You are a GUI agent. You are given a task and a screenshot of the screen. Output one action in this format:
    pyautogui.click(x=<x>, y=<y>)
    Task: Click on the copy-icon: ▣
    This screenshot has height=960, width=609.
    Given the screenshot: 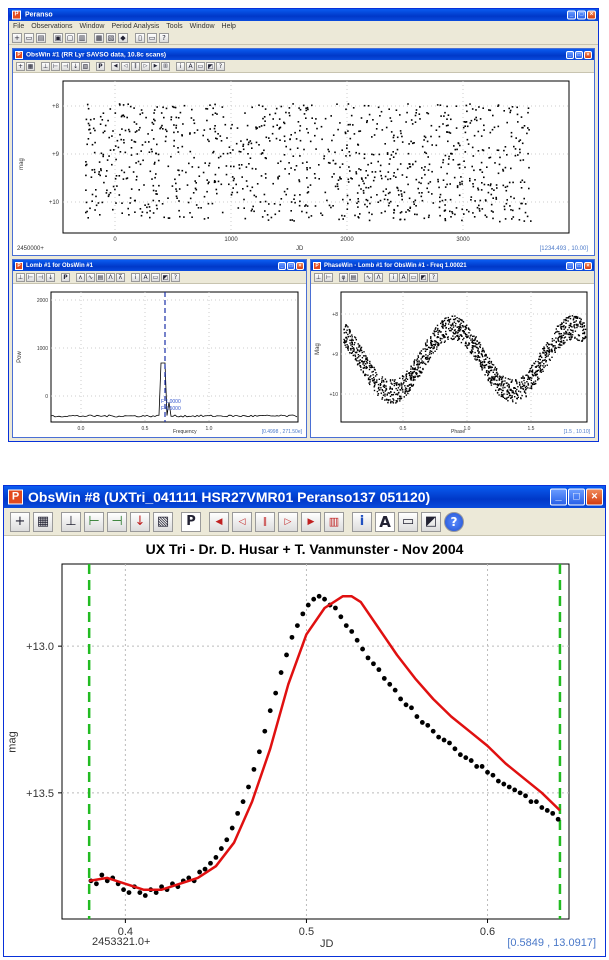 What is the action you would take?
    pyautogui.click(x=58, y=37)
    